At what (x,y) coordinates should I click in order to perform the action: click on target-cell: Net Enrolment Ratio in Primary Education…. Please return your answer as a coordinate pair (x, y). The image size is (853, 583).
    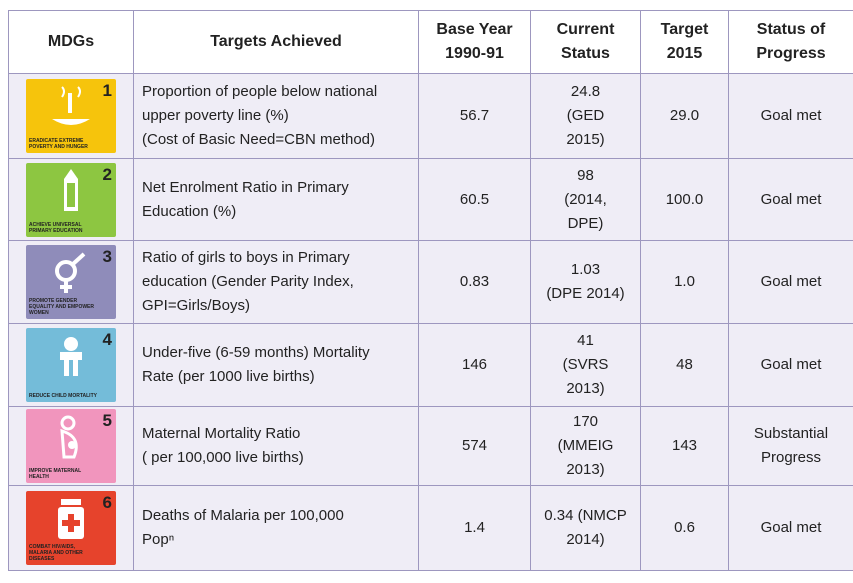
    Looking at the image, I should click on (276, 199).